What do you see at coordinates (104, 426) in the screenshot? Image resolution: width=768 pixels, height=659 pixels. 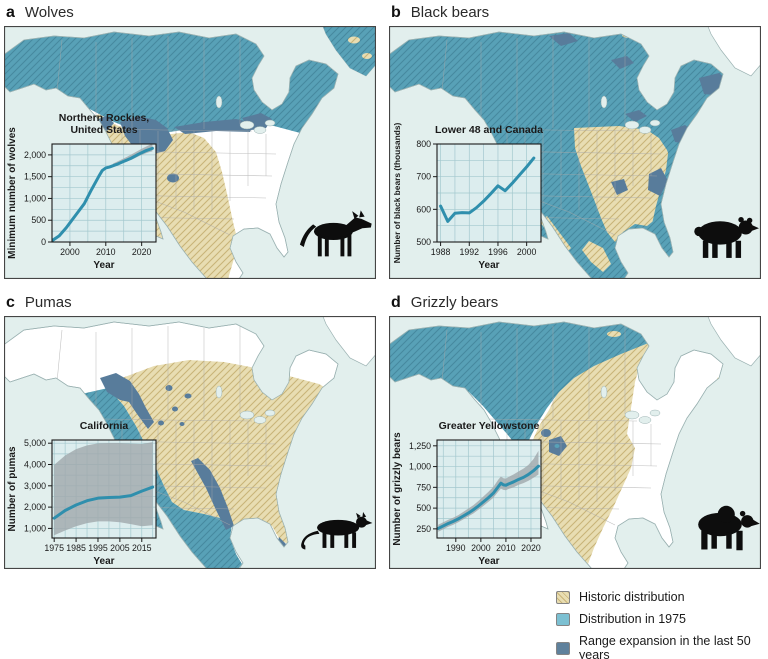 I see `chart-text: California` at bounding box center [104, 426].